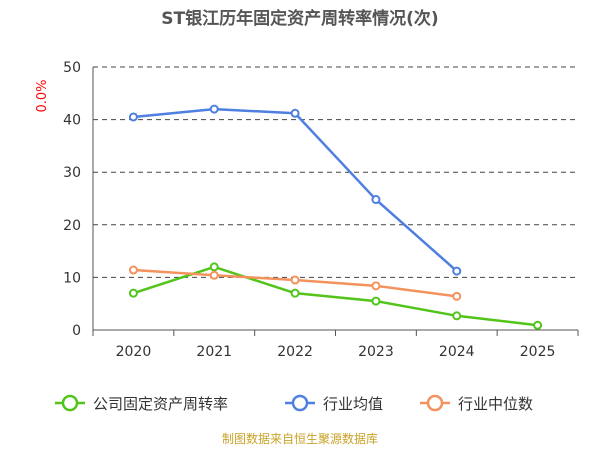 The width and height of the screenshot is (600, 450). Describe the element at coordinates (72, 121) in the screenshot. I see `y-tick-label: 40` at that location.